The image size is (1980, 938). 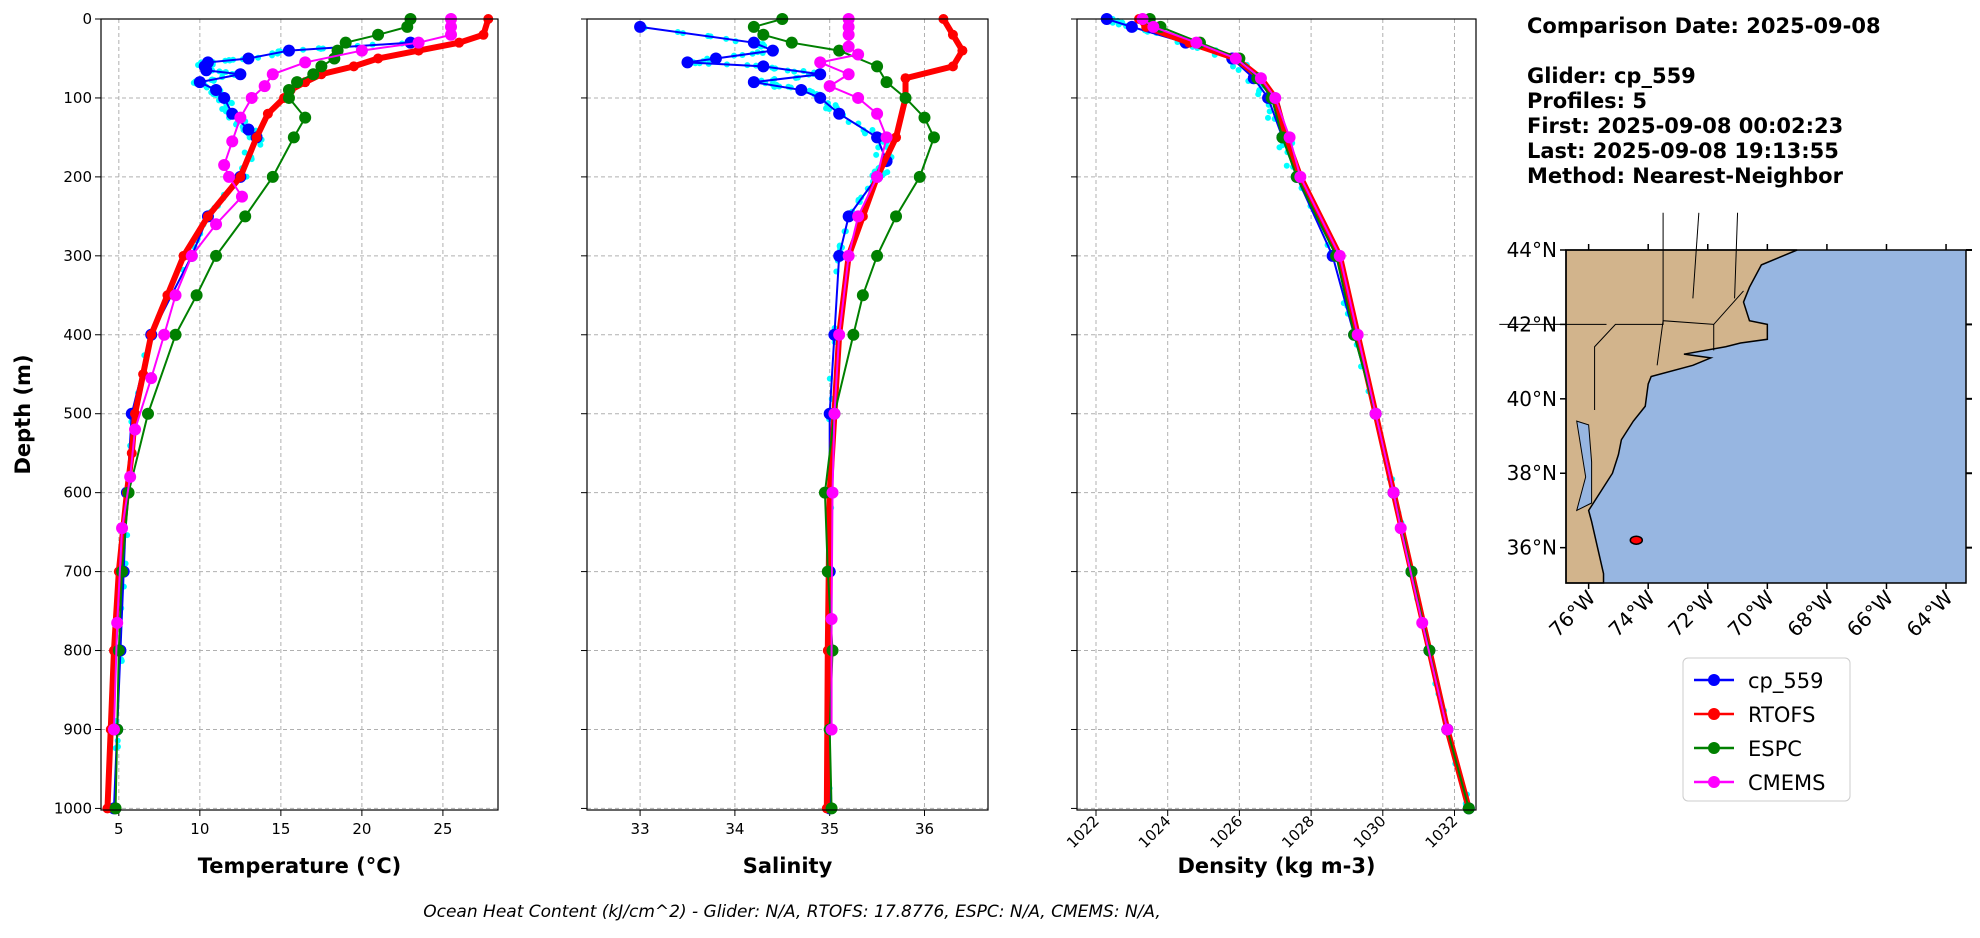 I want to click on series-CMEMS, so click(x=853, y=374).